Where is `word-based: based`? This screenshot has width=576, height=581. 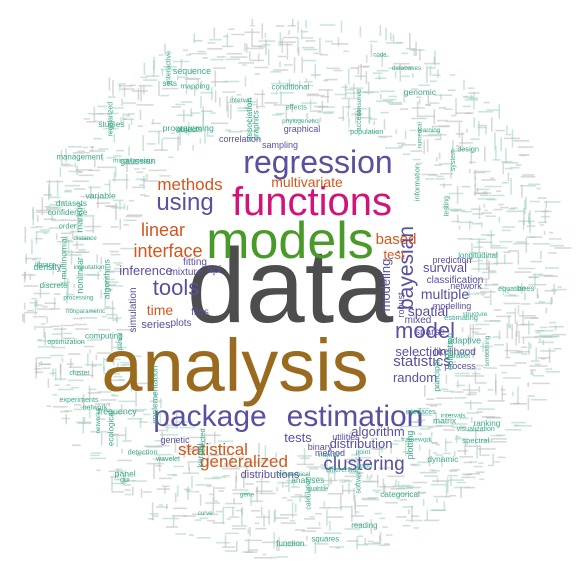 word-based: based is located at coordinates (396, 239).